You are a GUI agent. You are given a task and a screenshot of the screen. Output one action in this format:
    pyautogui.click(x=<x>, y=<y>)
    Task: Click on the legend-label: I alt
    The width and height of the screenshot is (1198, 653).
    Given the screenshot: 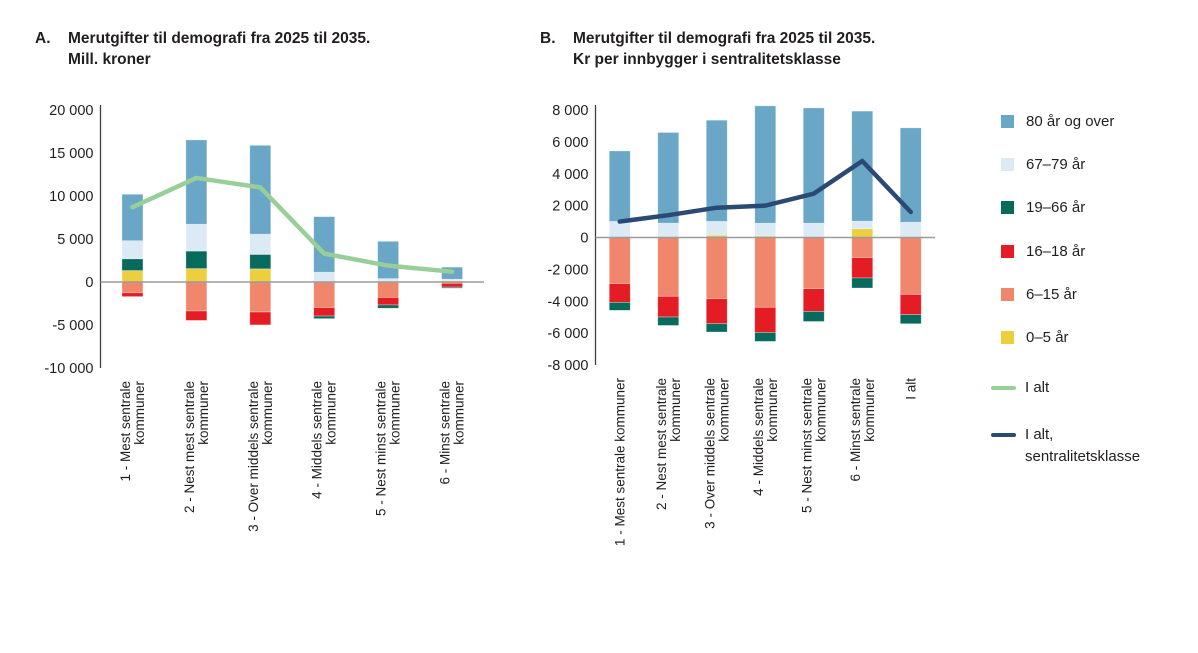 What is the action you would take?
    pyautogui.click(x=1037, y=387)
    